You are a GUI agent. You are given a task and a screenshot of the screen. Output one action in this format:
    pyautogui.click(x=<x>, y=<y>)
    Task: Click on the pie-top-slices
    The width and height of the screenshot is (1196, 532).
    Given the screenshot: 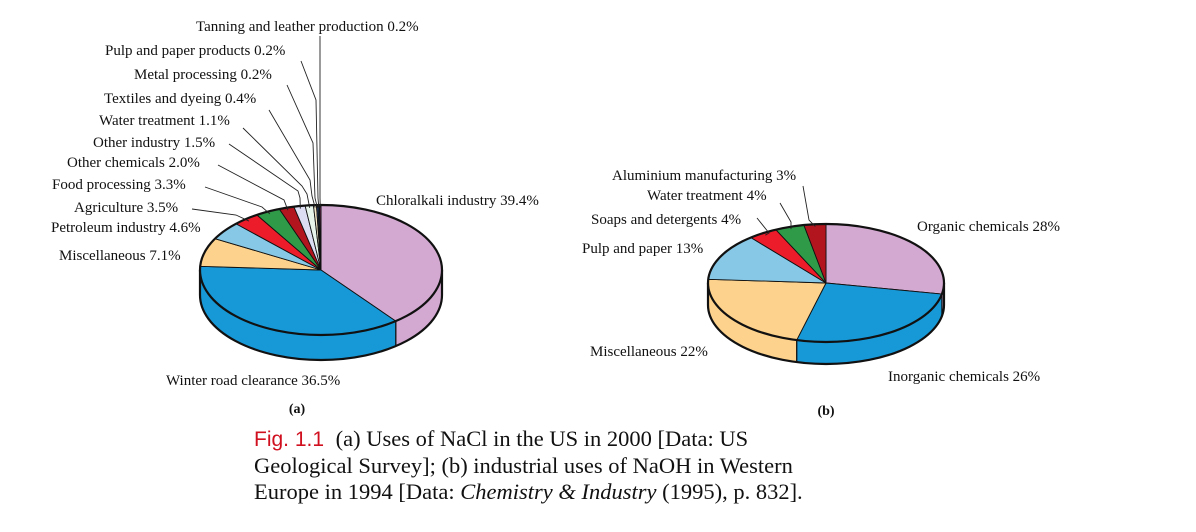 What is the action you would take?
    pyautogui.click(x=826, y=283)
    